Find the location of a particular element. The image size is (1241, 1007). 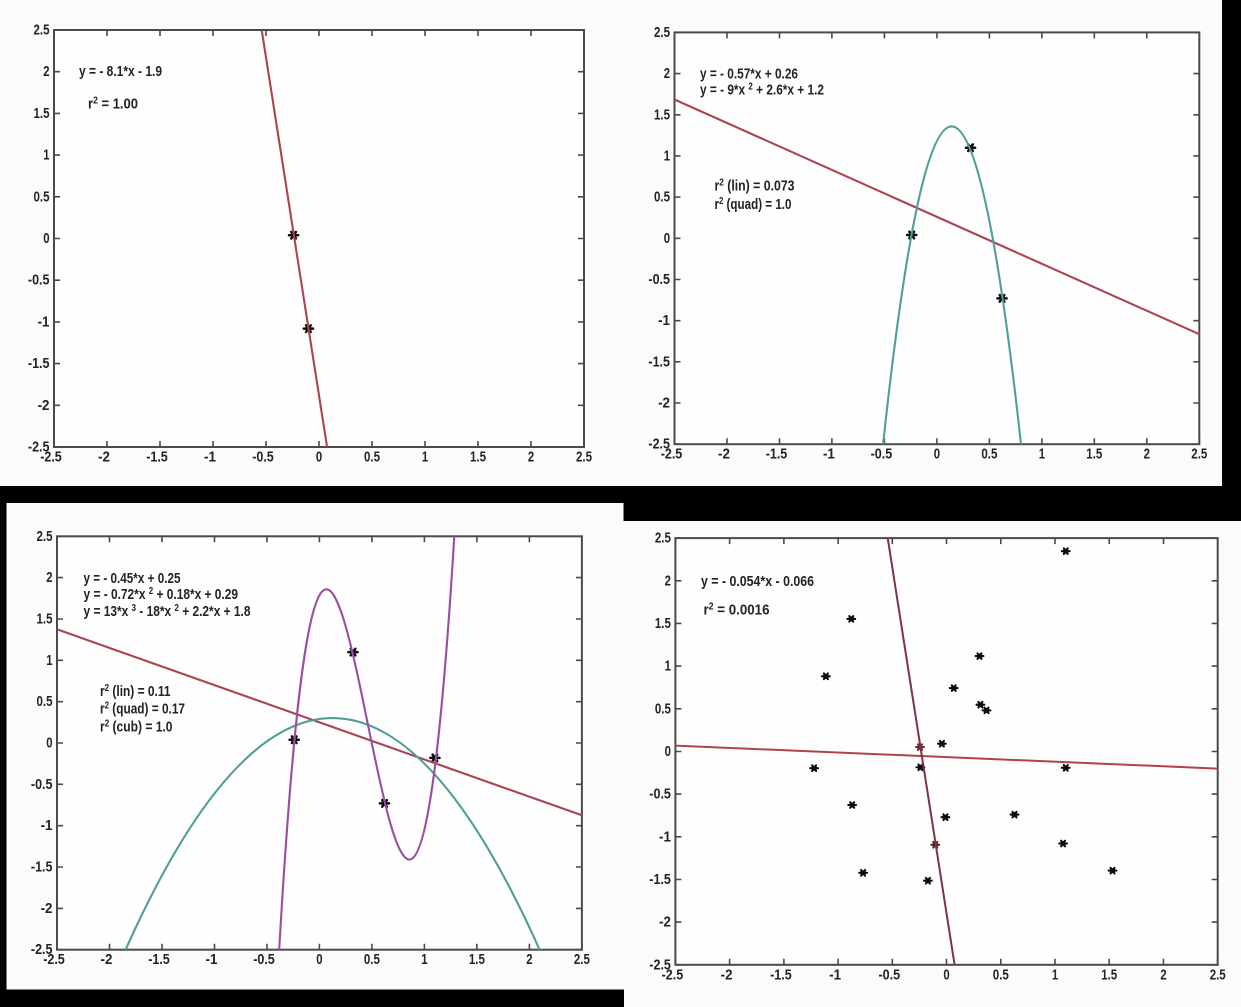

svg-text: y = - 9*x 2​ + 2.6*x + 1.2 is located at coordinates (762, 90).